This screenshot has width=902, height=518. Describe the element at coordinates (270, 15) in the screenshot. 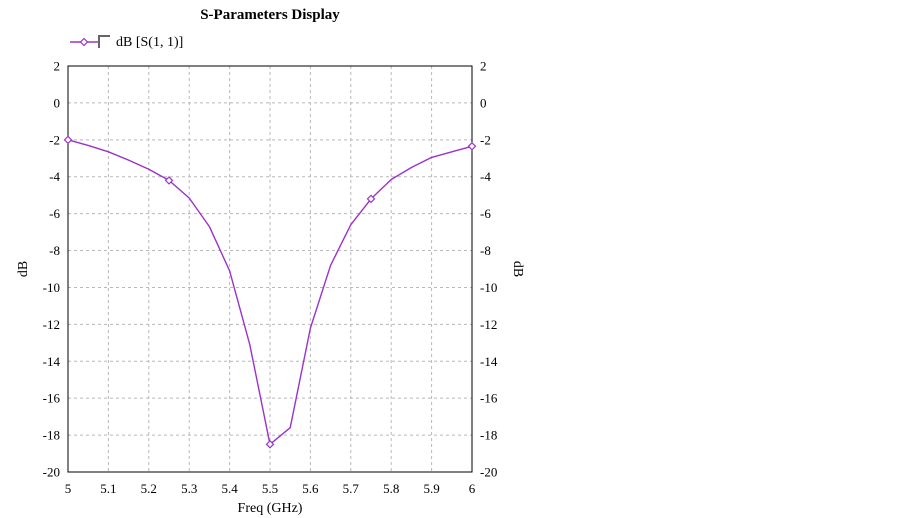

I see `chart-title: S-Parameters Display` at that location.